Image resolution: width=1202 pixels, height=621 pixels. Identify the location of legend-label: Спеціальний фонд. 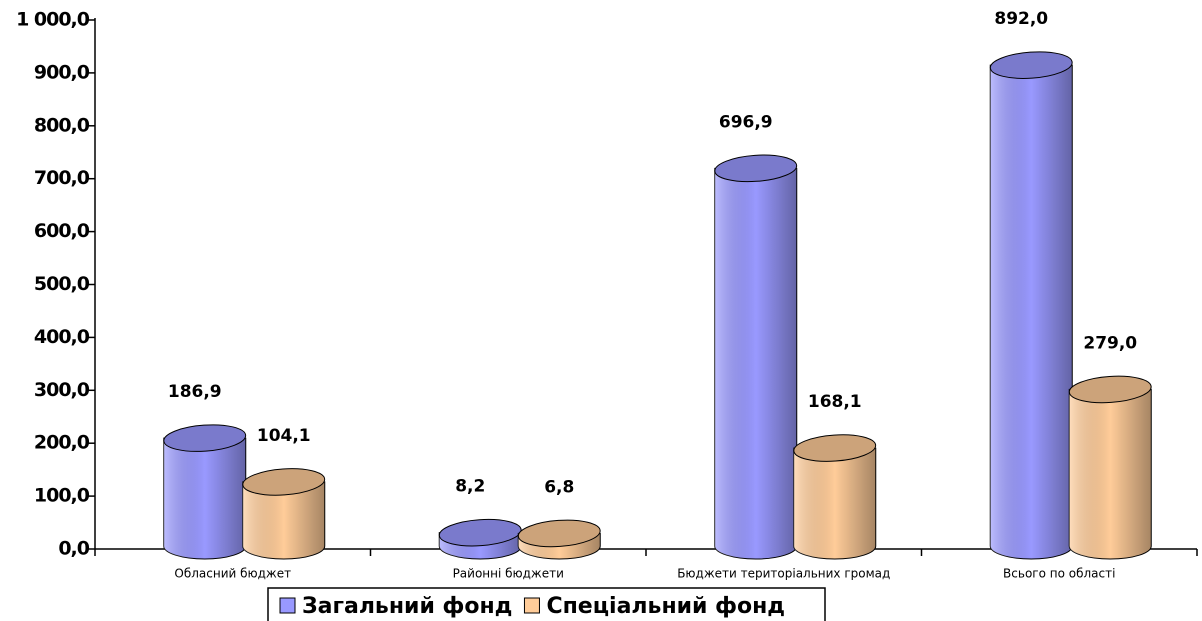
(665, 606).